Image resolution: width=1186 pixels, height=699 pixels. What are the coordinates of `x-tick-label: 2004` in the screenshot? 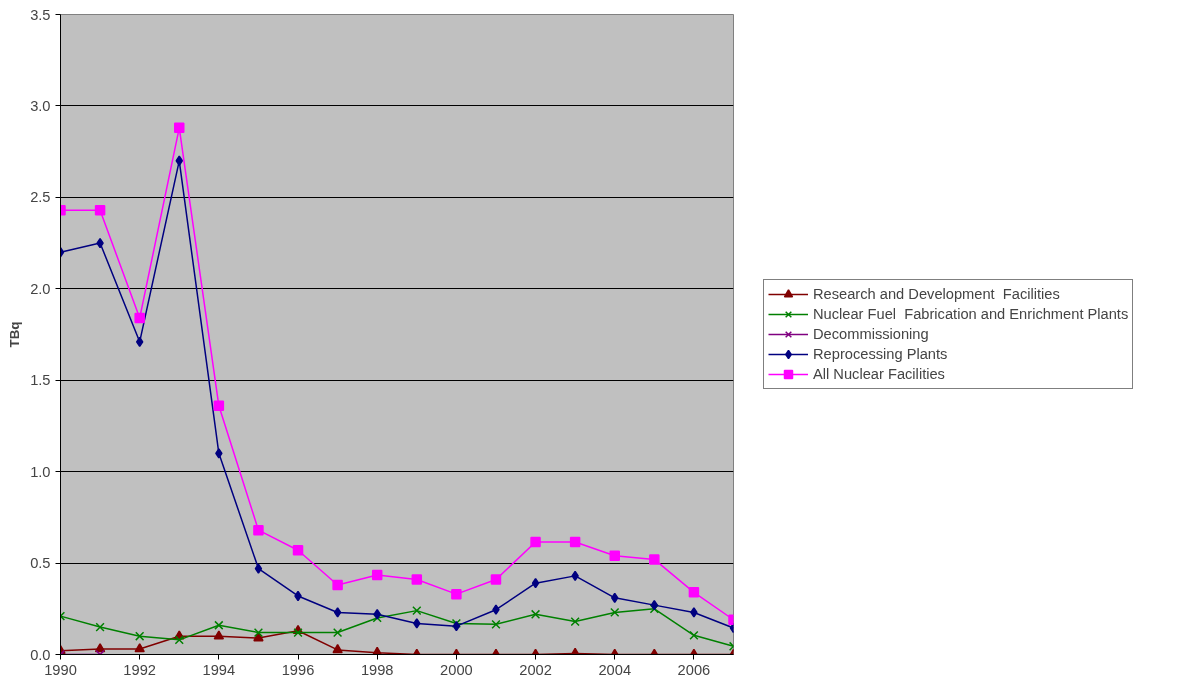 It's located at (615, 669).